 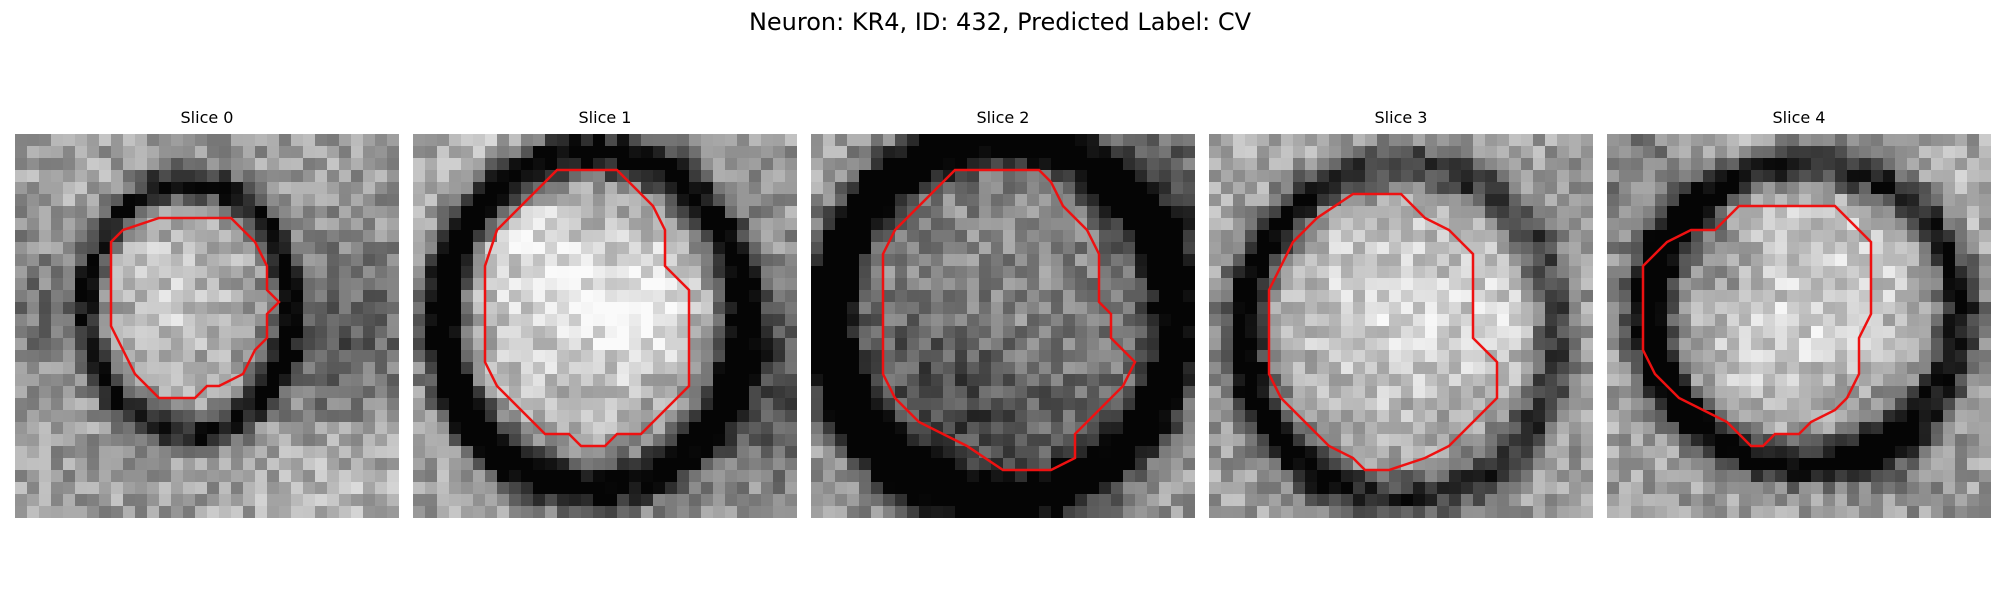 What do you see at coordinates (1401, 117) in the screenshot?
I see `slice-title: Slice 3` at bounding box center [1401, 117].